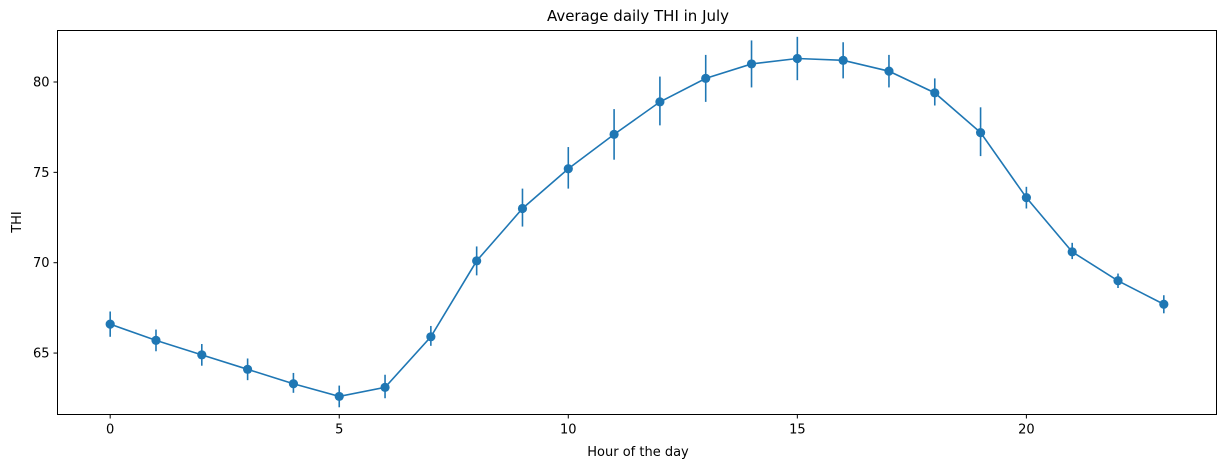  I want to click on y-tick-label: 80, so click(41, 83).